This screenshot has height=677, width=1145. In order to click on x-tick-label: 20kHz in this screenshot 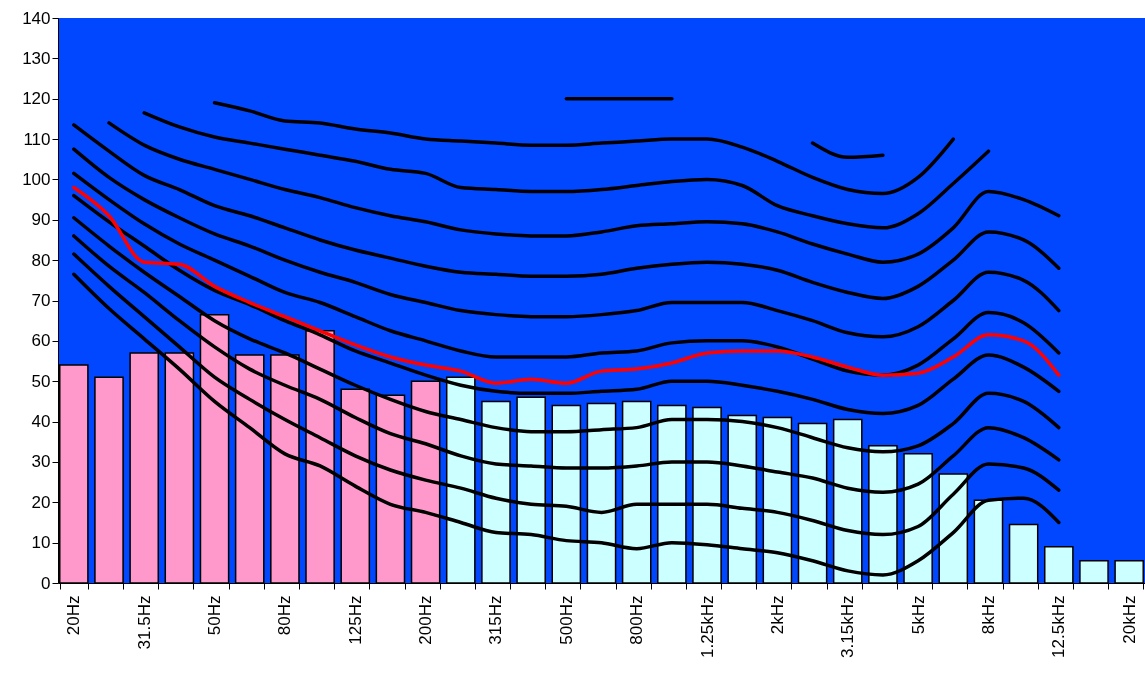, I will do `click(1129, 619)`.